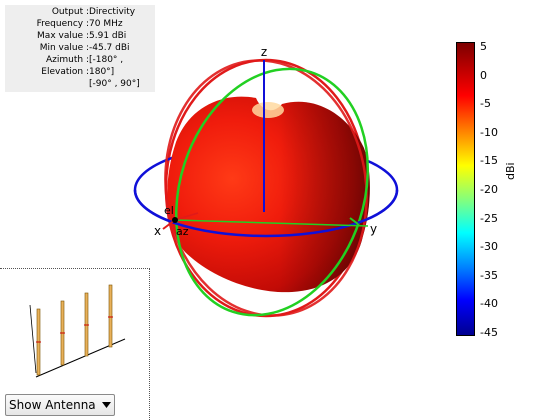 This screenshot has height=420, width=560. I want to click on y-axis, so click(271, 223).